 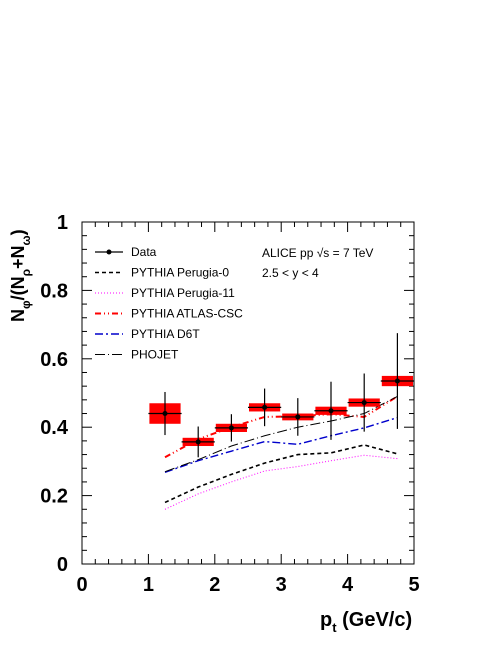 What do you see at coordinates (165, 334) in the screenshot?
I see `legend-label-3: PYTHIA D6T` at bounding box center [165, 334].